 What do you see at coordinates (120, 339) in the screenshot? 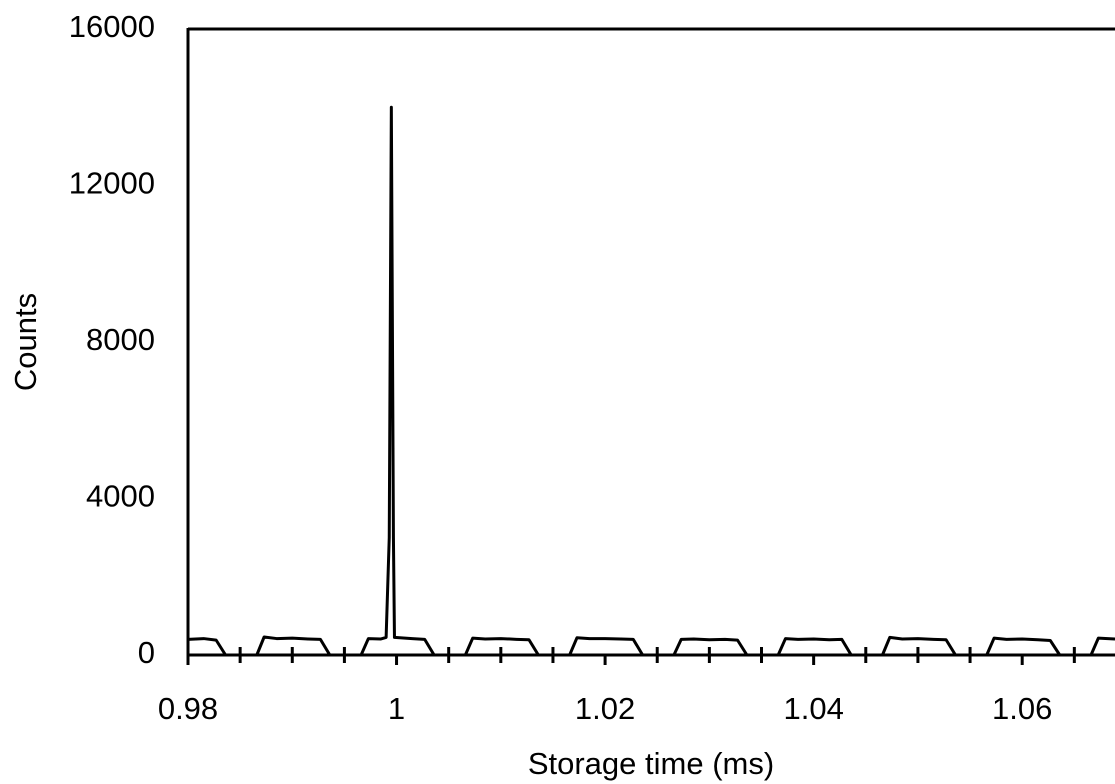
I see `y-tick-label: 8000` at bounding box center [120, 339].